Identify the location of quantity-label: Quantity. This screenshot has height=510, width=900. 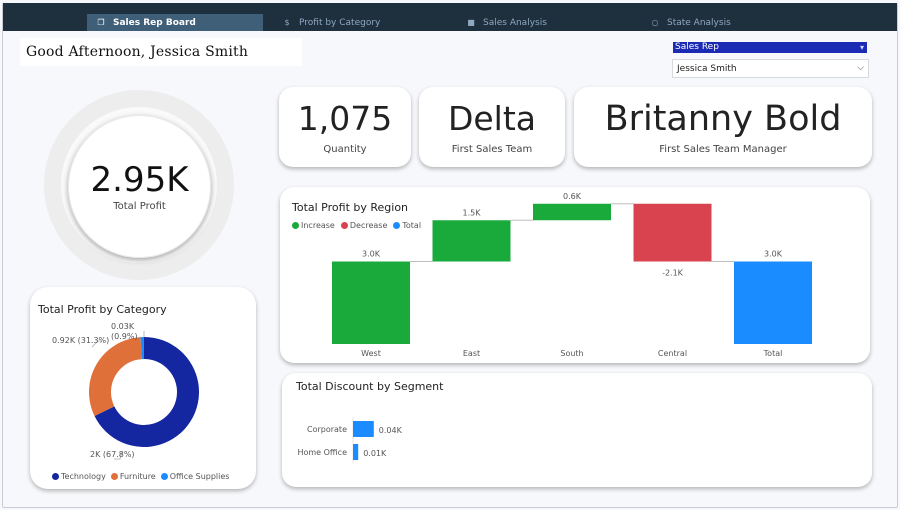
(345, 149).